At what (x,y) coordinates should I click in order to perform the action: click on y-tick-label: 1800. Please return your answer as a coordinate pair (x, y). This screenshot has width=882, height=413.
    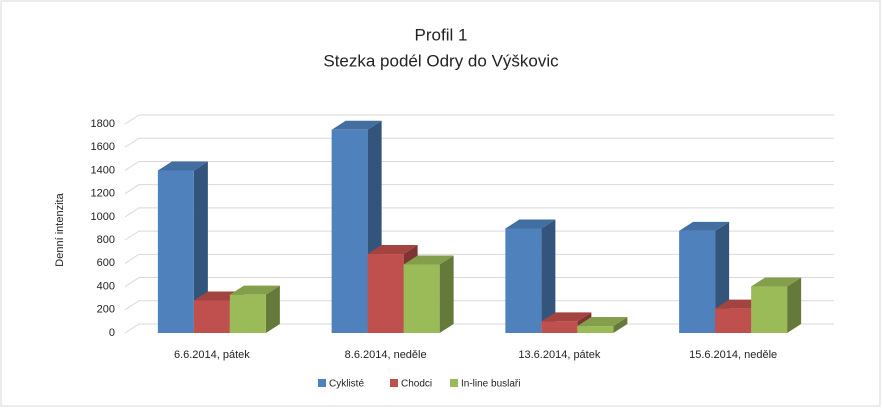
    Looking at the image, I should click on (103, 124).